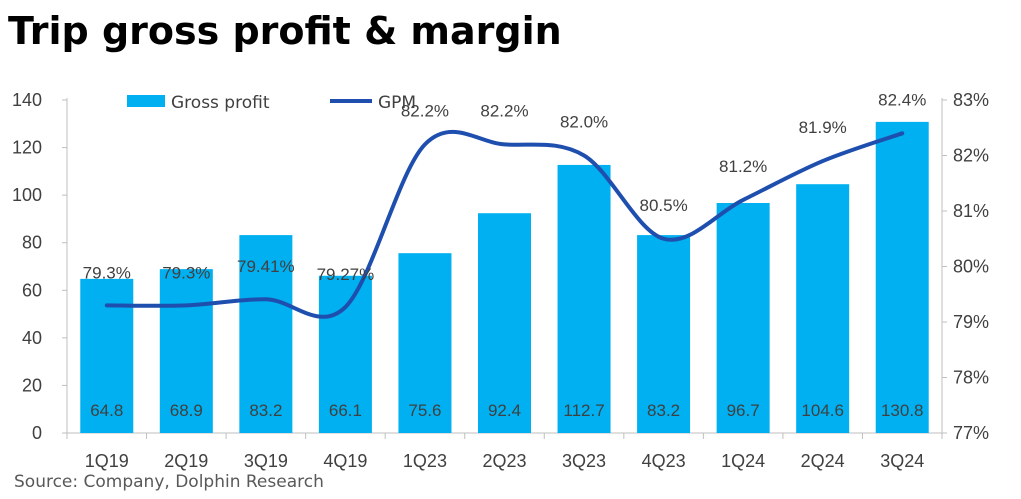 This screenshot has width=1021, height=499. Describe the element at coordinates (37, 433) in the screenshot. I see `y-left-tick-label: 0` at that location.